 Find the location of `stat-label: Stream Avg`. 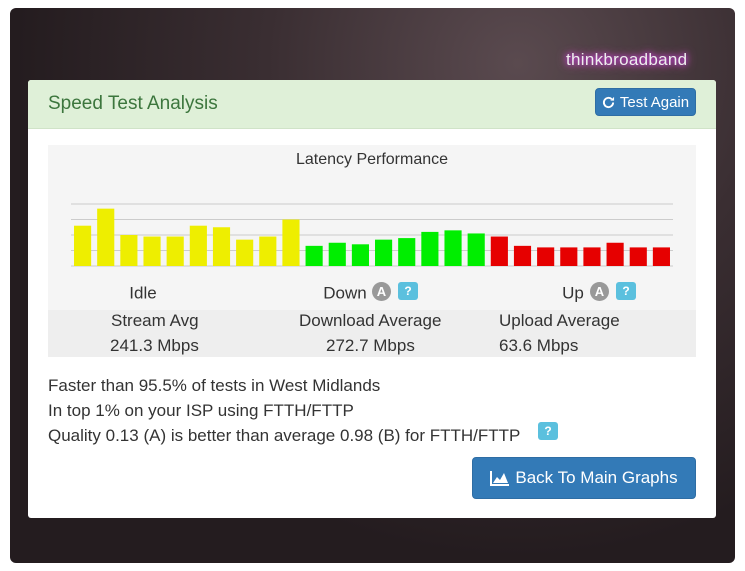

stat-label: Stream Avg is located at coordinates (155, 320).